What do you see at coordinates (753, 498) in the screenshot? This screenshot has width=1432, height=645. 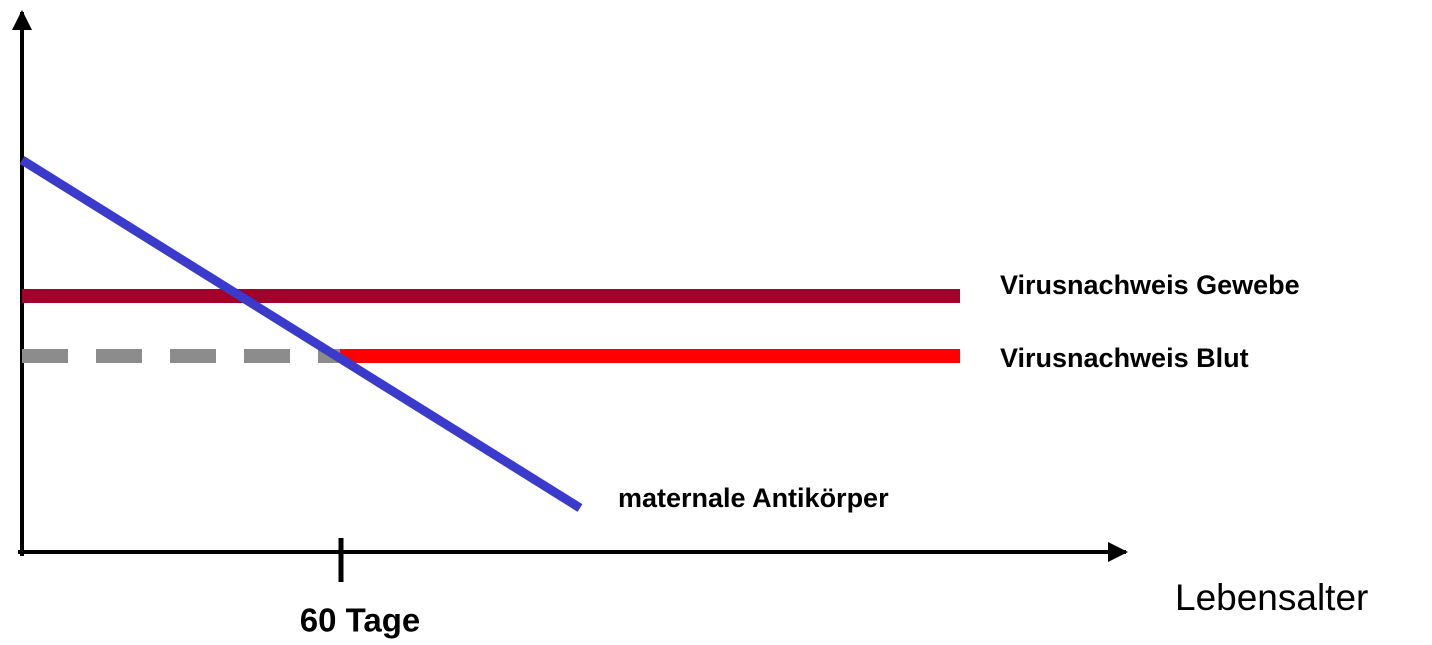 I see `antibody-label: maternale Antikörper` at bounding box center [753, 498].